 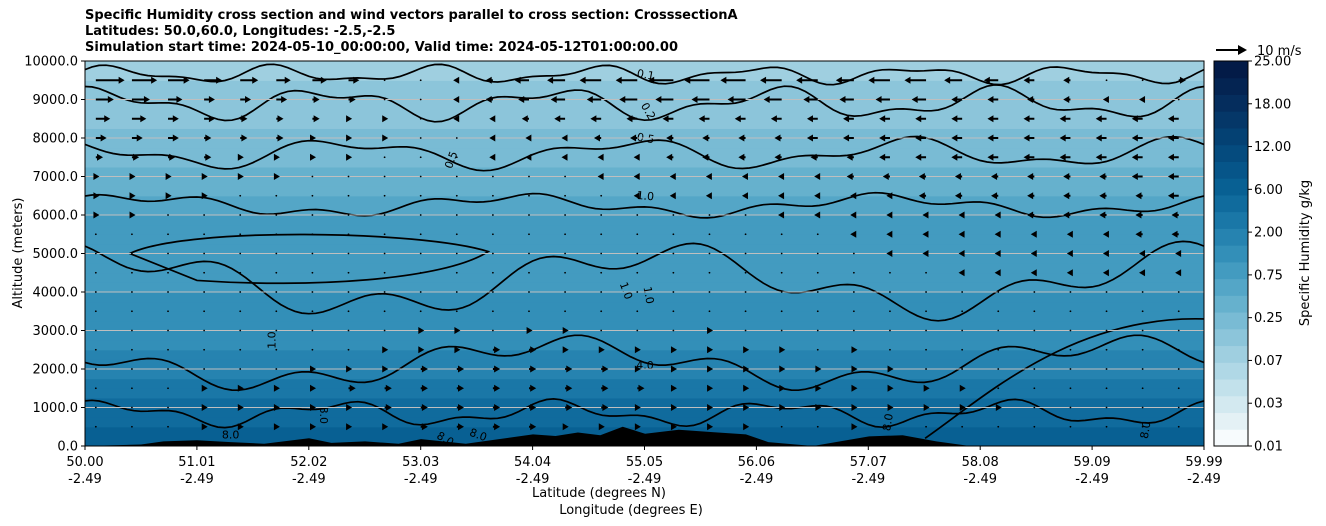 What do you see at coordinates (1279, 51) in the screenshot?
I see `quiver-key-label: 10 m/s` at bounding box center [1279, 51].